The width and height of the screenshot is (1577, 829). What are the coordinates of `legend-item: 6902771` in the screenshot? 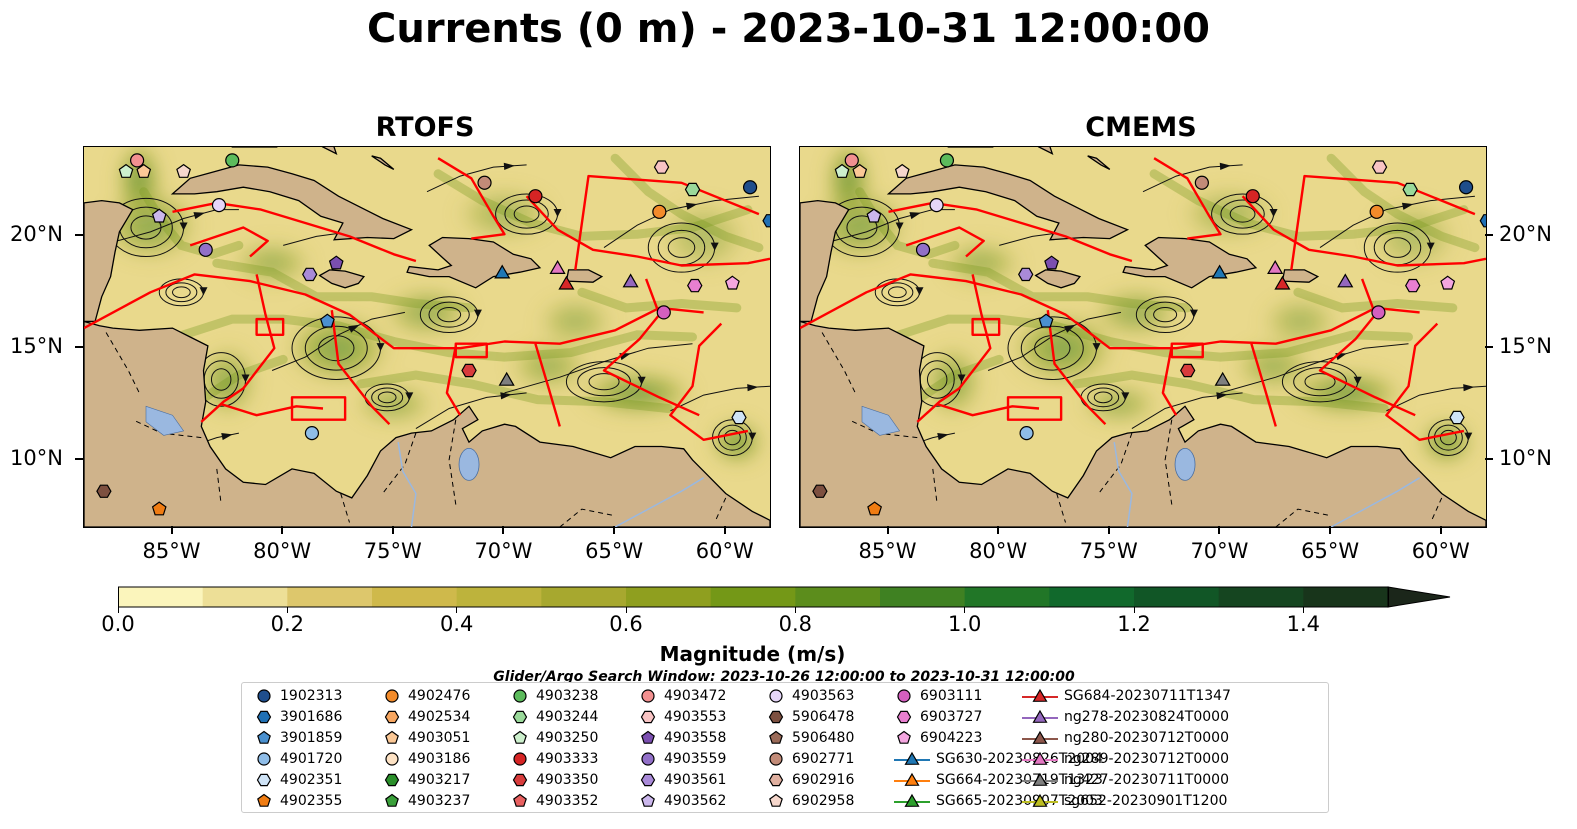 It's located at (810, 758).